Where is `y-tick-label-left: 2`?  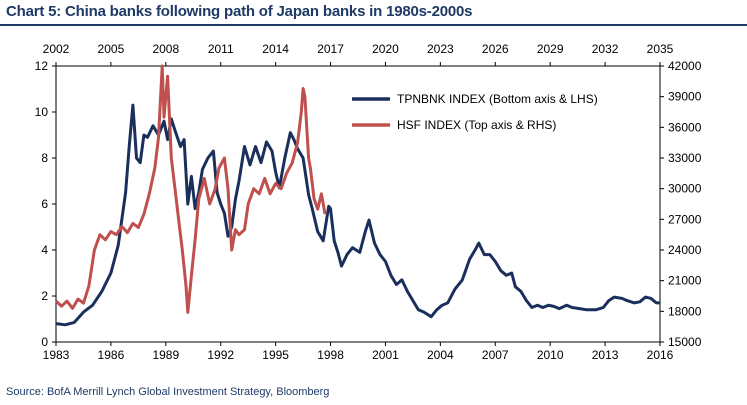
y-tick-label-left: 2 is located at coordinates (44, 296).